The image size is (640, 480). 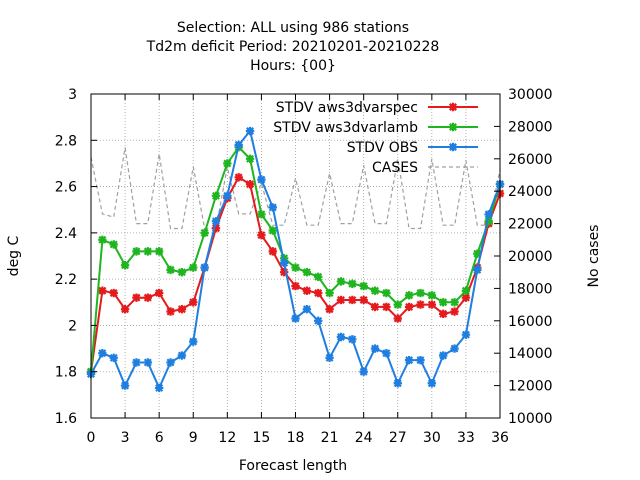 I want to click on y-tick-label: 2.2, so click(x=66, y=280).